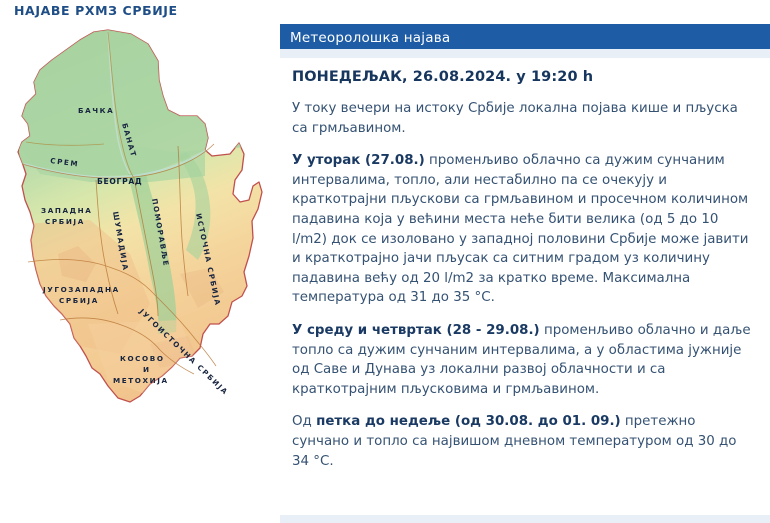 The height and width of the screenshot is (523, 770). I want to click on map-label-kosovo-line2: И, so click(147, 369).